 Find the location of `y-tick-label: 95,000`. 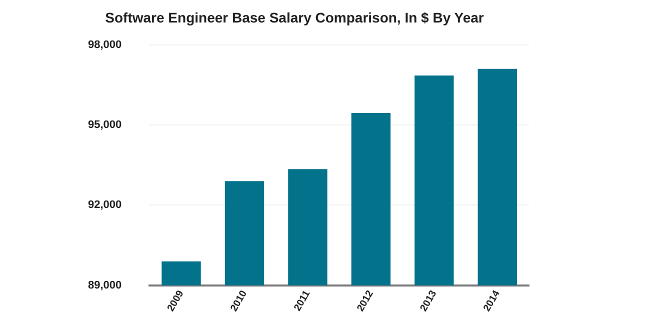

y-tick-label: 95,000 is located at coordinates (105, 125).